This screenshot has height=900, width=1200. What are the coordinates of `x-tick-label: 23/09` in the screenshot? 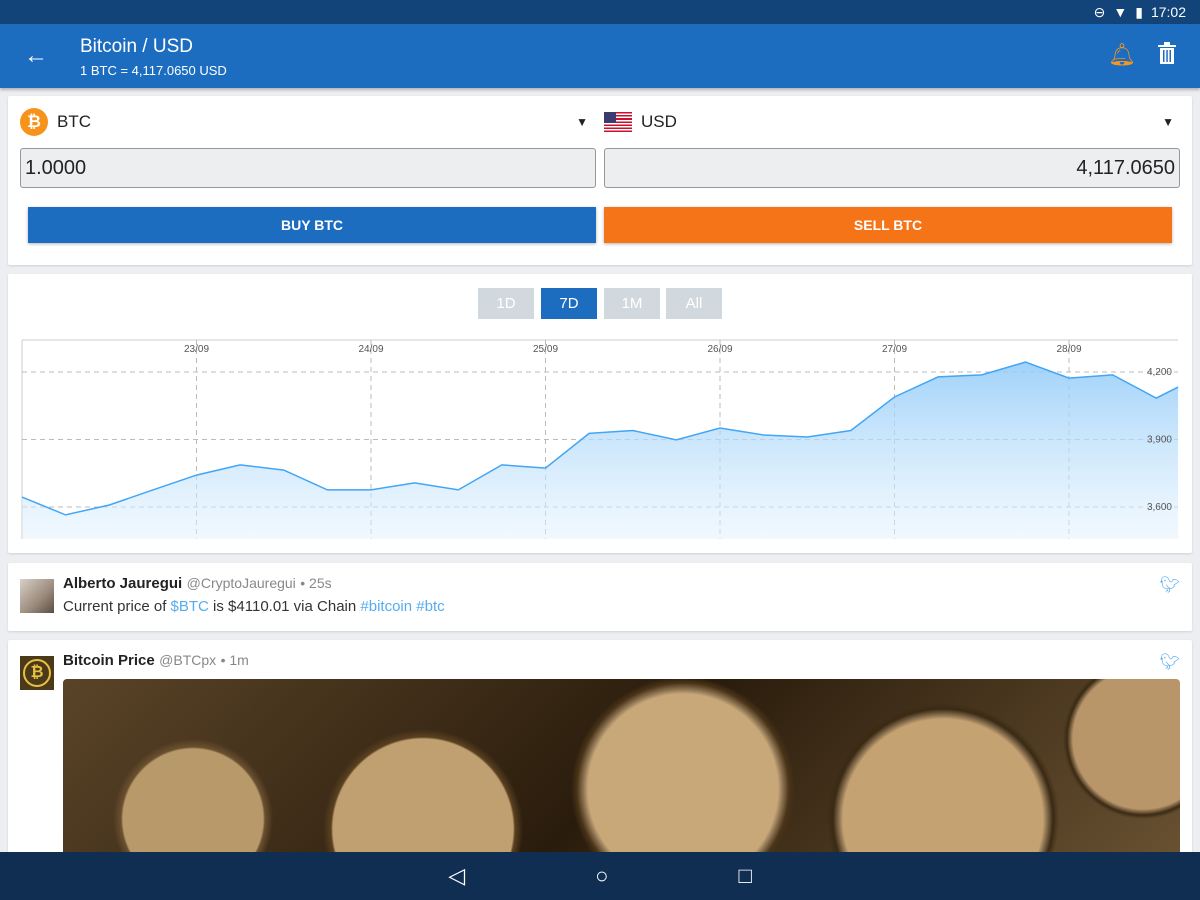 It's located at (196, 349).